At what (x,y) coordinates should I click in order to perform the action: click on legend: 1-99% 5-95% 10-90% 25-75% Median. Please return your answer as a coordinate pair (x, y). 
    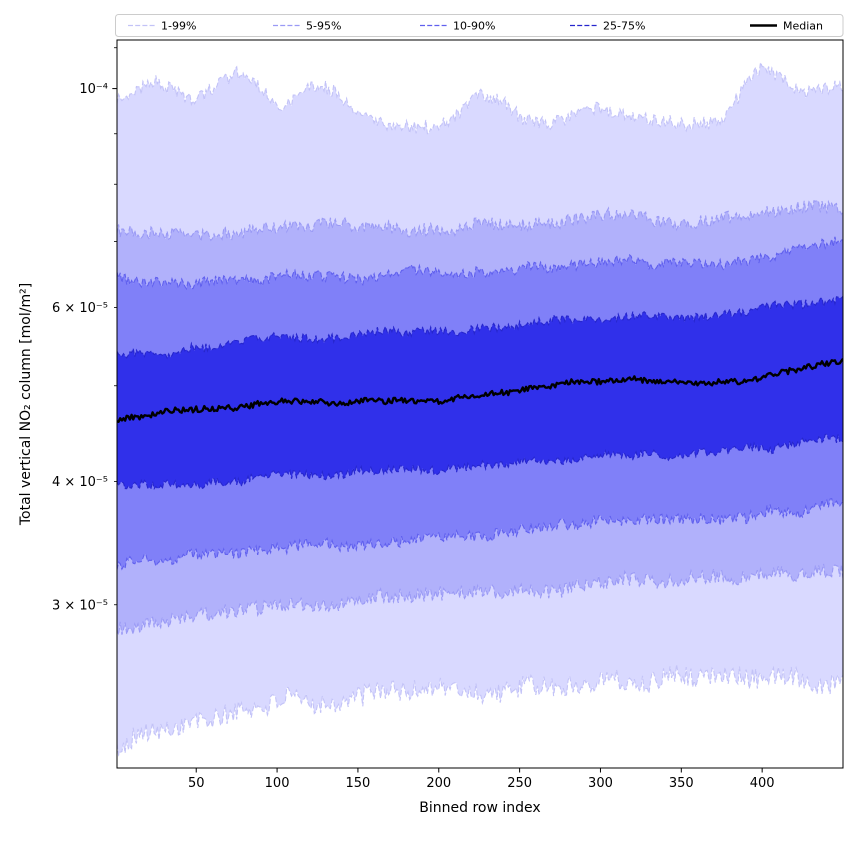
    Looking at the image, I should click on (479, 25).